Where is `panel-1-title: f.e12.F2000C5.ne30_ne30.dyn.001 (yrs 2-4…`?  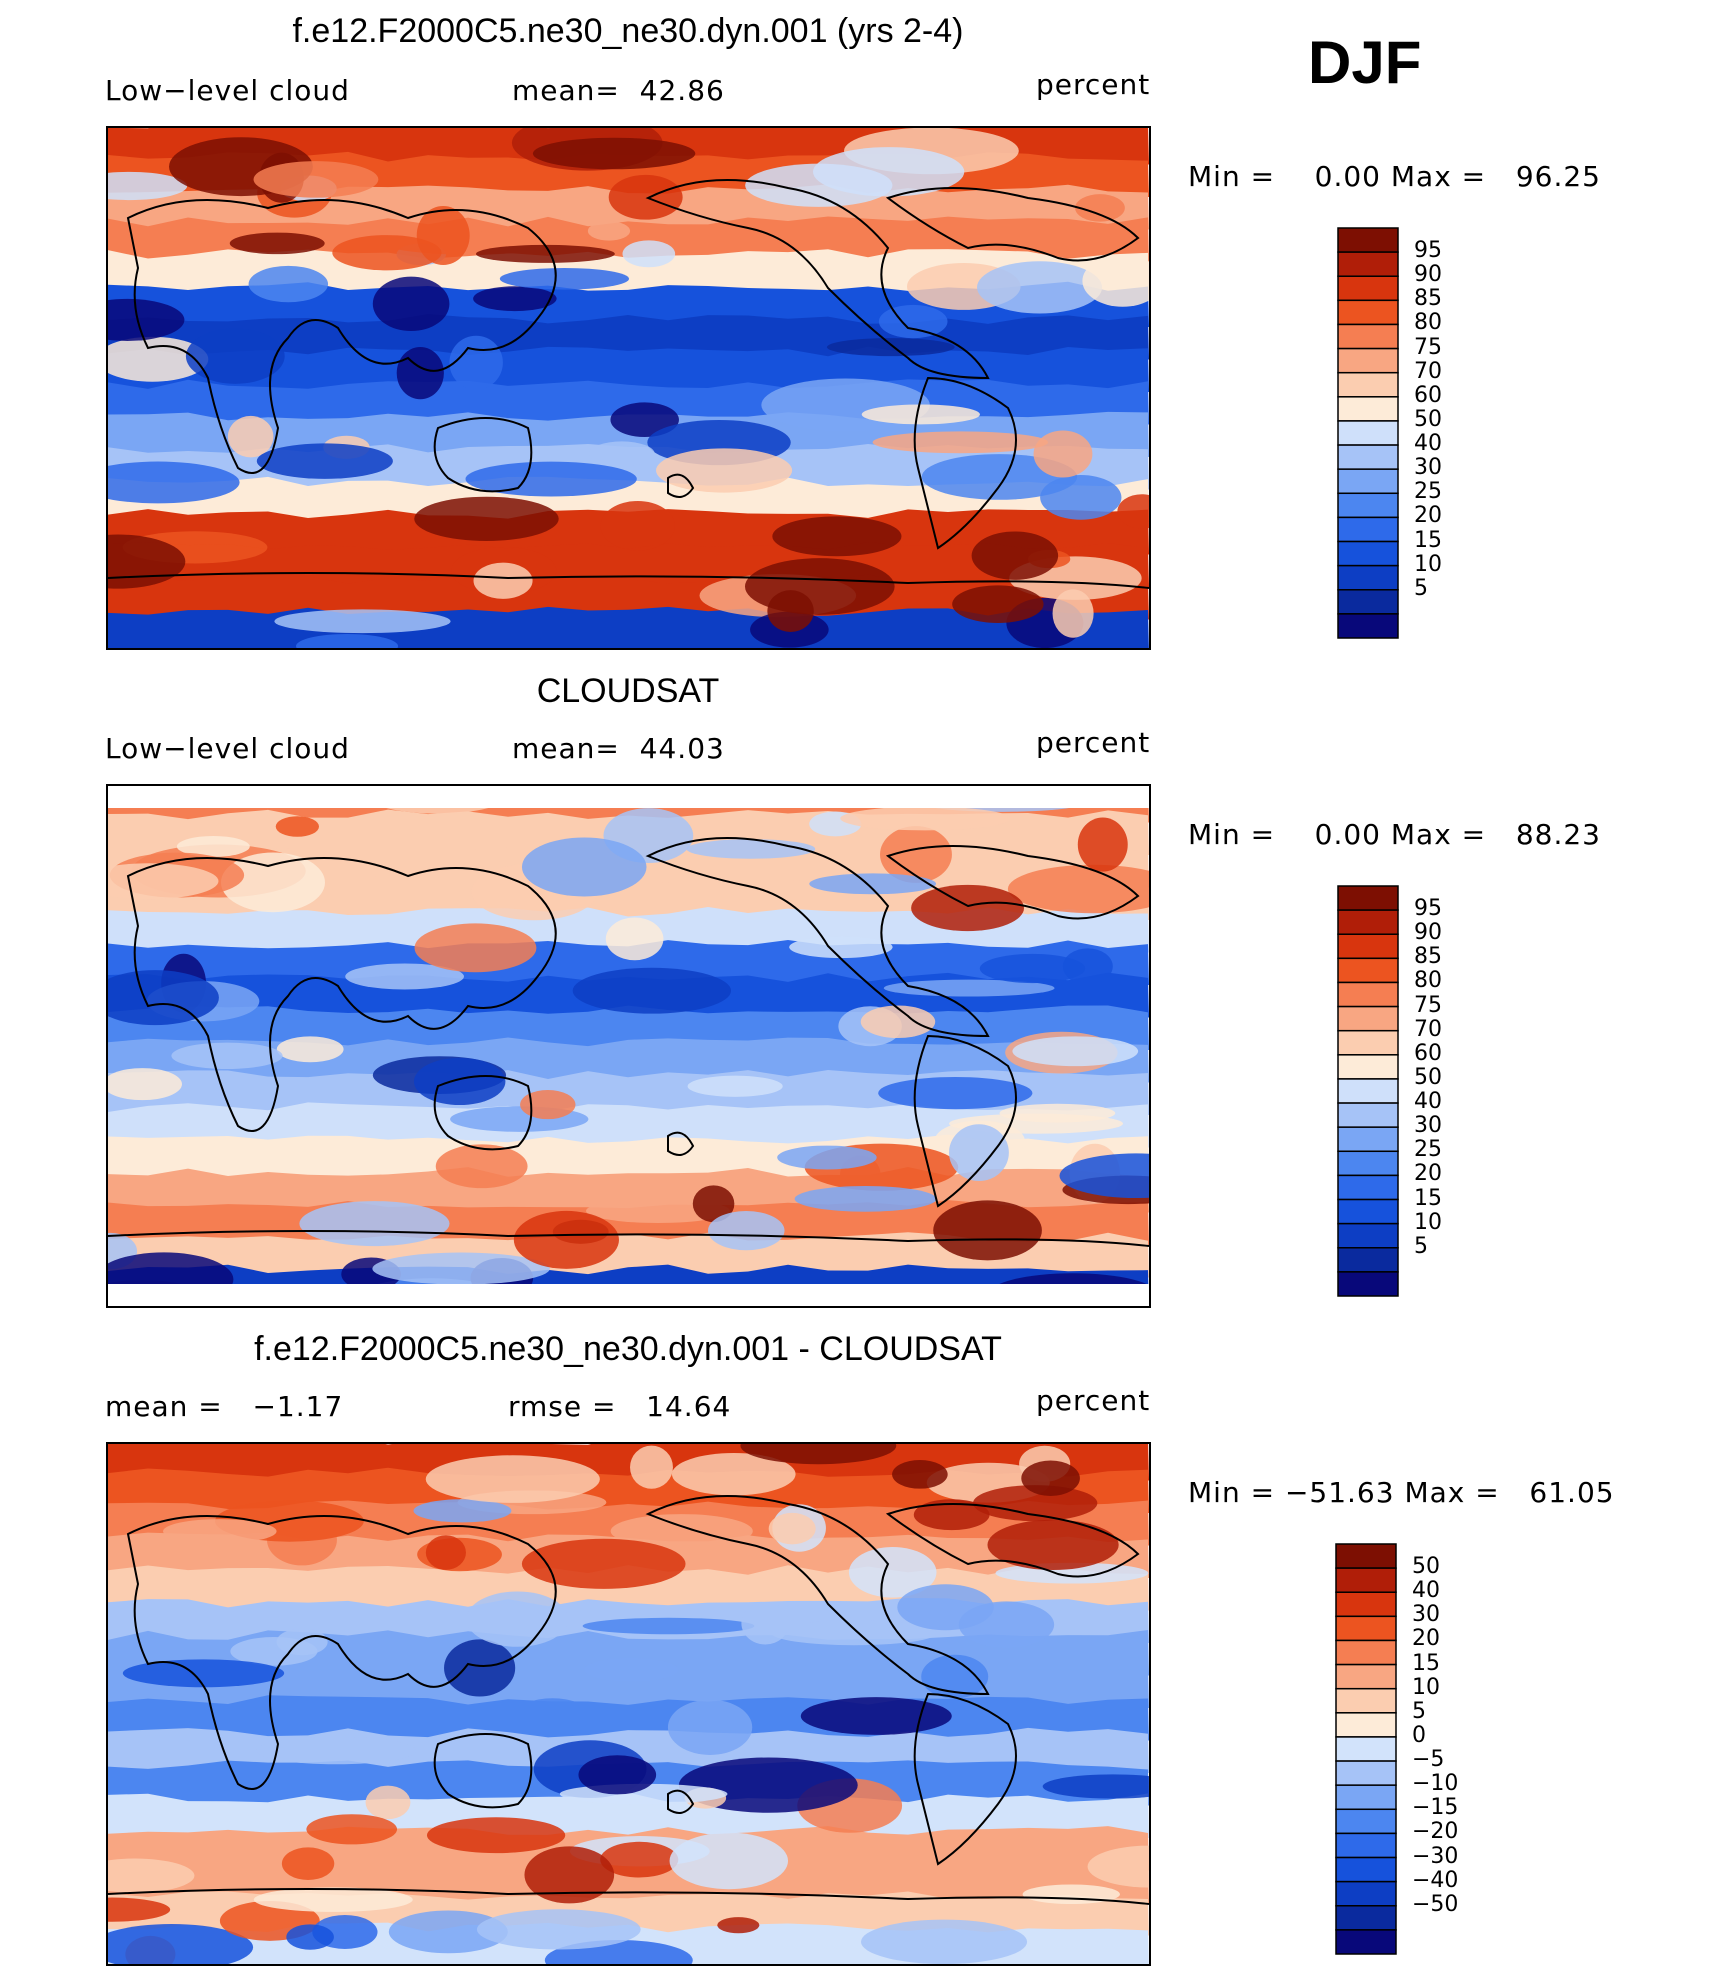
panel-1-title: f.e12.F2000C5.ne30_ne30.dyn.001 (yrs 2-4… is located at coordinates (628, 31).